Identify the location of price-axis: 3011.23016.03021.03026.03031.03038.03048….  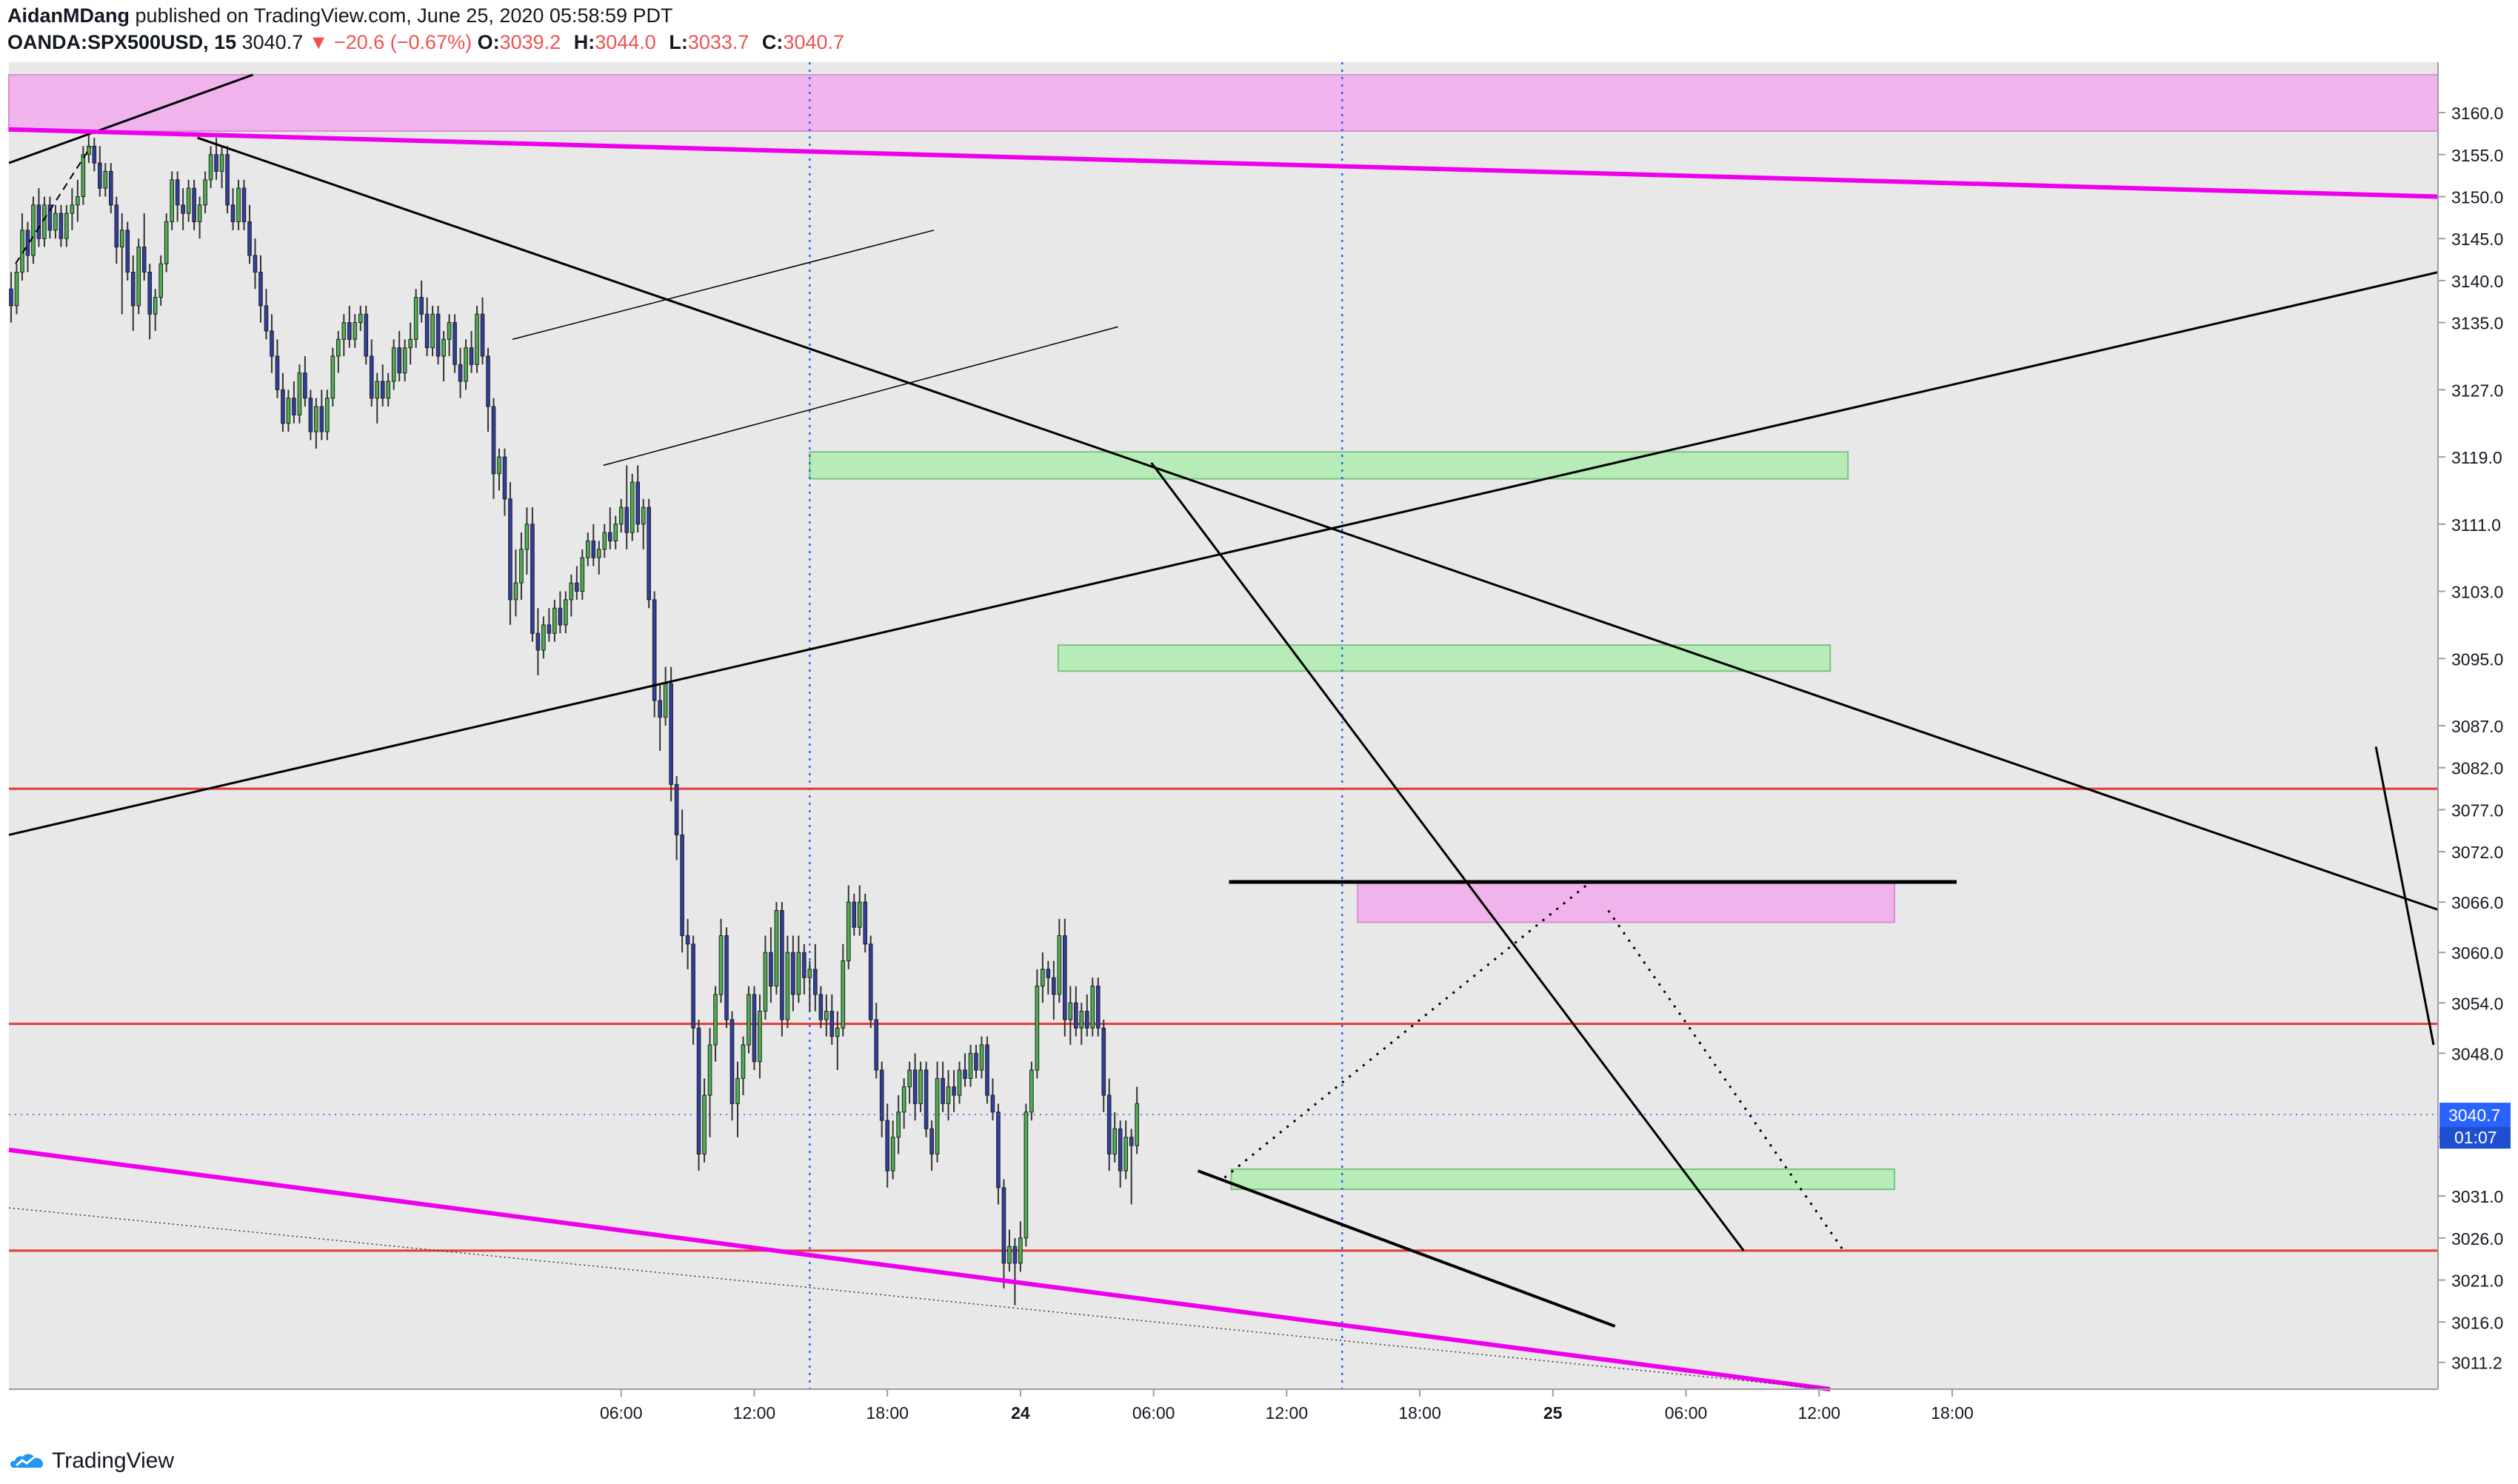
(2478, 725).